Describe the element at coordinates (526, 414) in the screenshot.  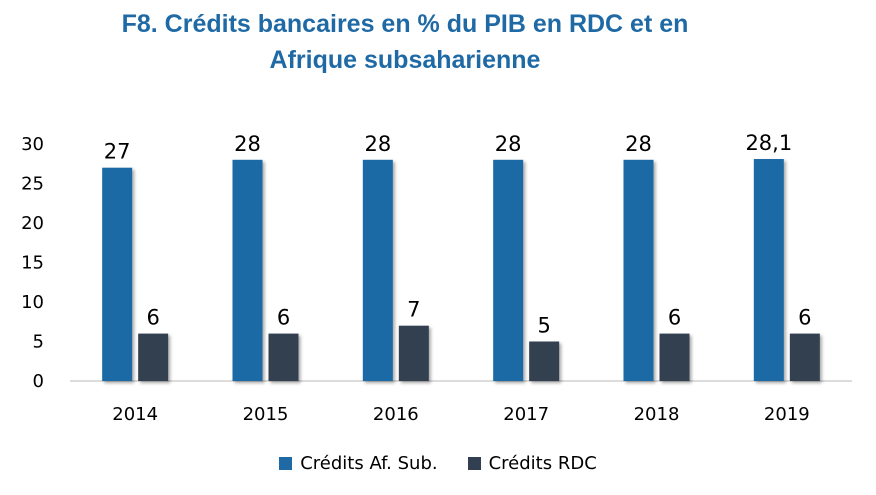
I see `x-tick-label: 2017` at that location.